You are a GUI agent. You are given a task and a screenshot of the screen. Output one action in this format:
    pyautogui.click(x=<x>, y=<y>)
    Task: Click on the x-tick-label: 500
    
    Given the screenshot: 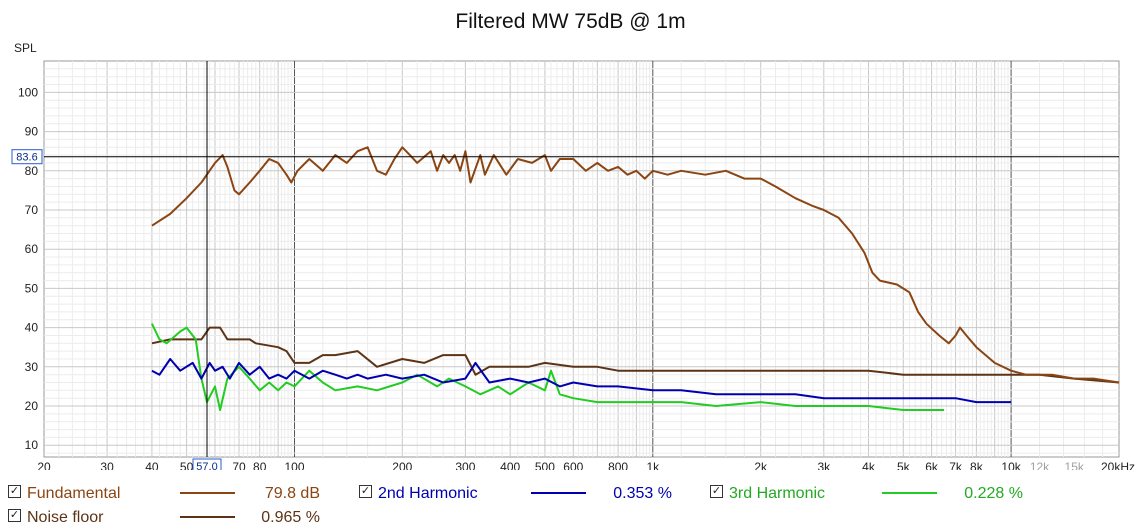 What is the action you would take?
    pyautogui.click(x=545, y=465)
    